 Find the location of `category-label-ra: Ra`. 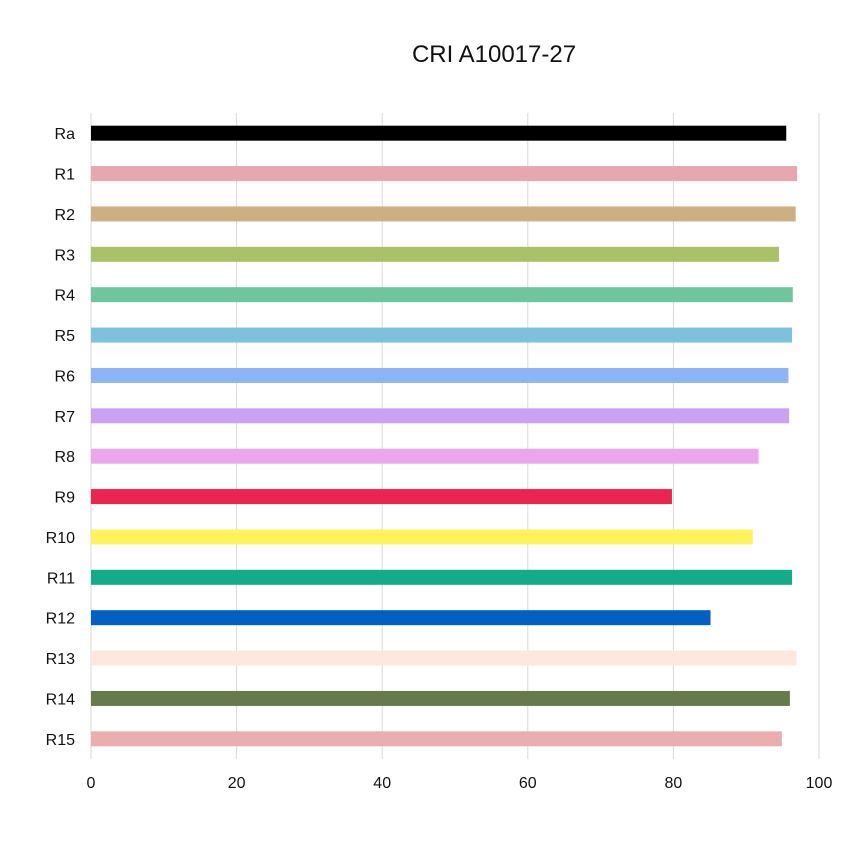

category-label-ra: Ra is located at coordinates (65, 134).